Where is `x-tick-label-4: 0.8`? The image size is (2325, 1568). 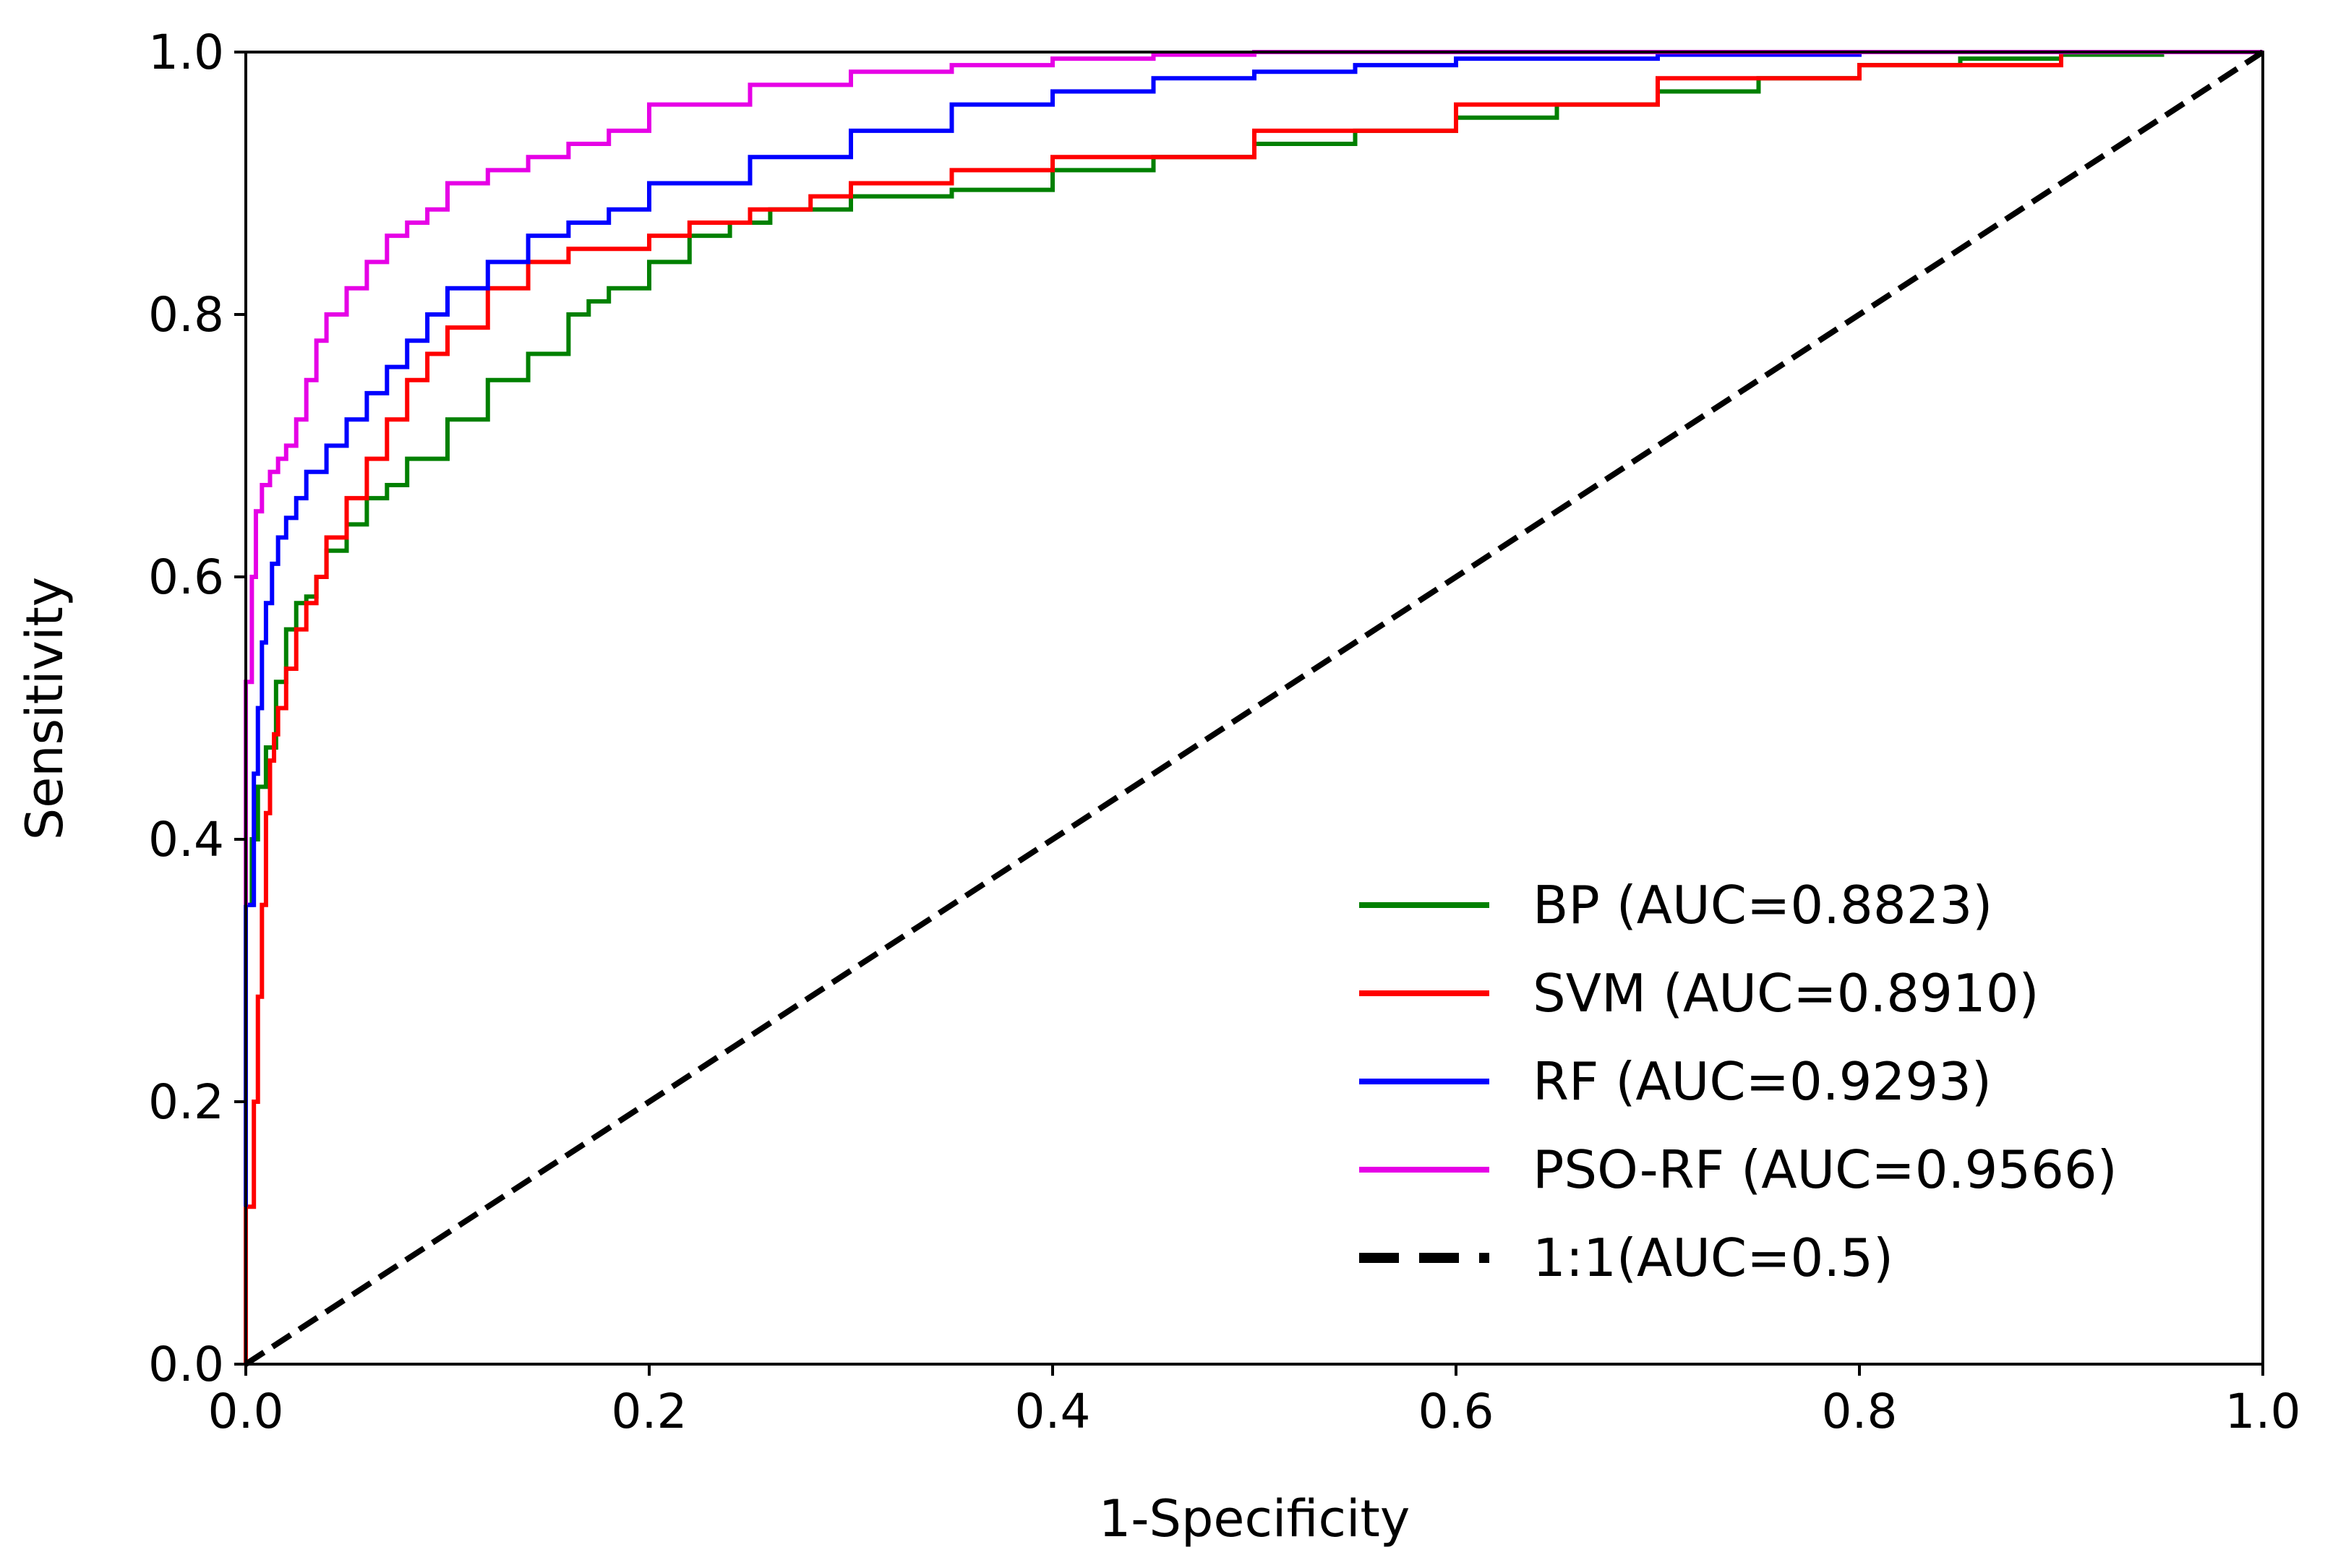 x-tick-label-4: 0.8 is located at coordinates (1860, 1411).